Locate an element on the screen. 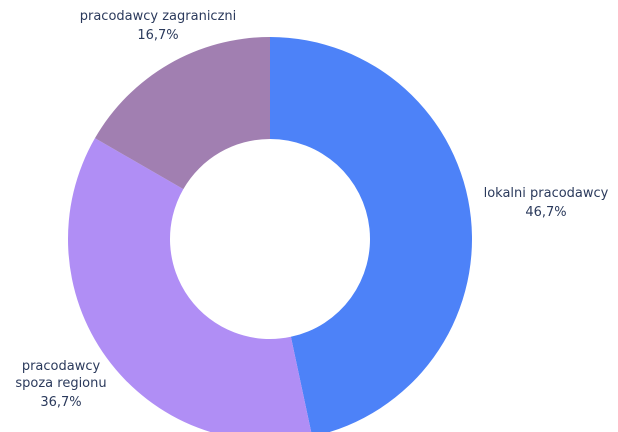  label-line: lokalni pracodawcy is located at coordinates (546, 193).